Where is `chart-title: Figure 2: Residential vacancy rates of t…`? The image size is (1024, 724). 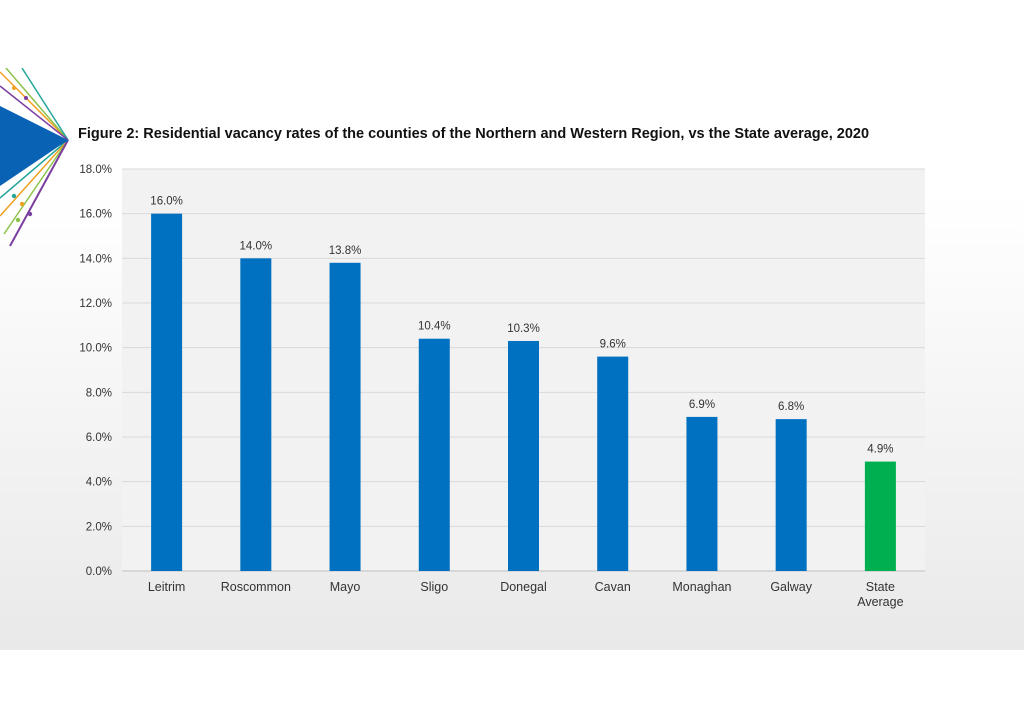 chart-title: Figure 2: Residential vacancy rates of t… is located at coordinates (474, 134).